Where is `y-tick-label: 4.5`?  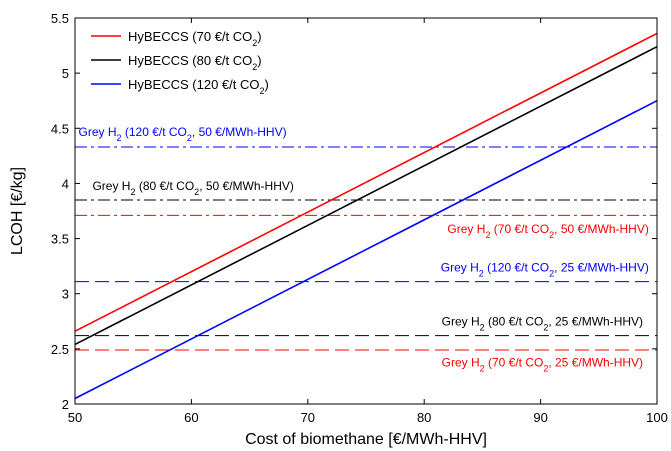
y-tick-label: 4.5 is located at coordinates (60, 128).